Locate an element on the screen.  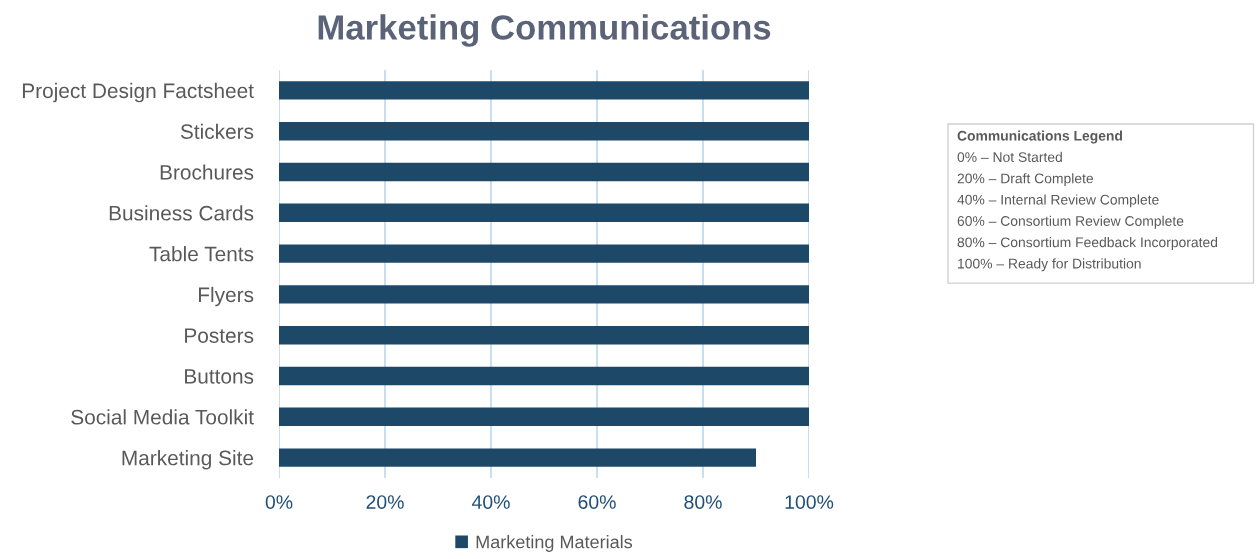
y-tick-label: Stickers is located at coordinates (217, 131).